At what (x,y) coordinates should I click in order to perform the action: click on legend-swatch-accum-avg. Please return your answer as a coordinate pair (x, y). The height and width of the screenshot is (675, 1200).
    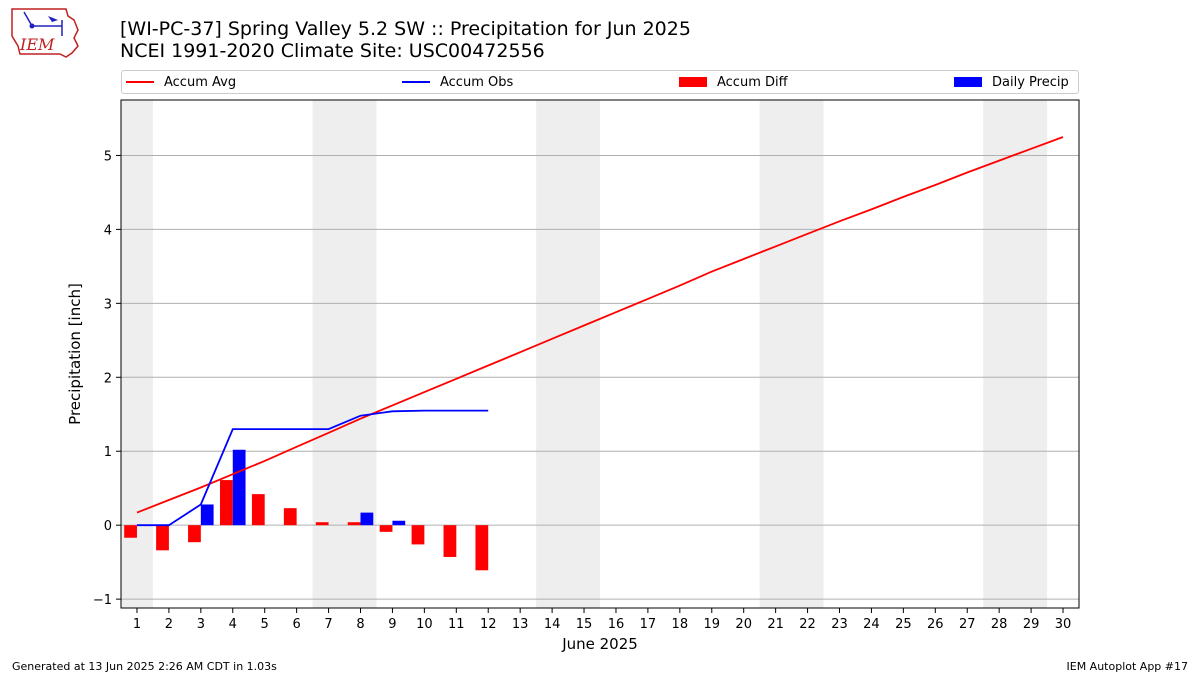
    Looking at the image, I should click on (140, 82).